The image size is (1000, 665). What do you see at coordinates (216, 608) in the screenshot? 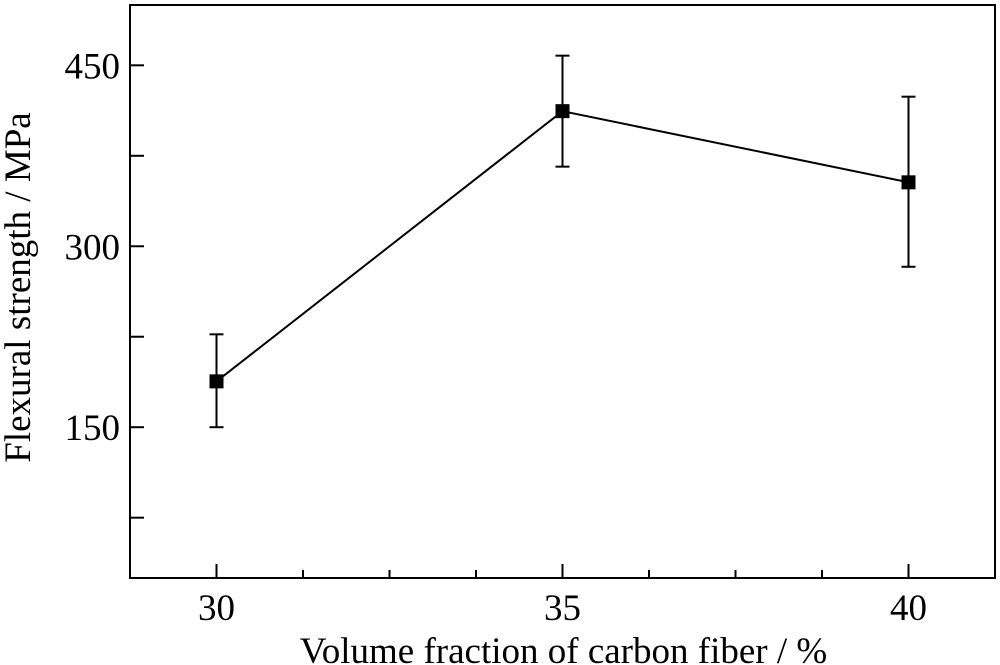
I see `x-tick-label: 30` at bounding box center [216, 608].